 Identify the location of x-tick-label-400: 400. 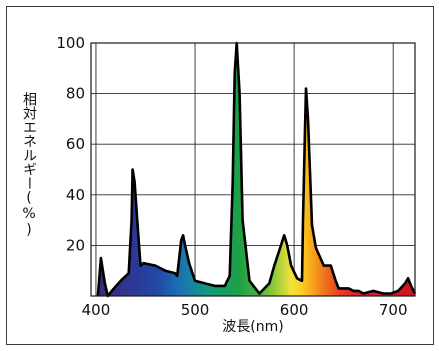
(96, 310).